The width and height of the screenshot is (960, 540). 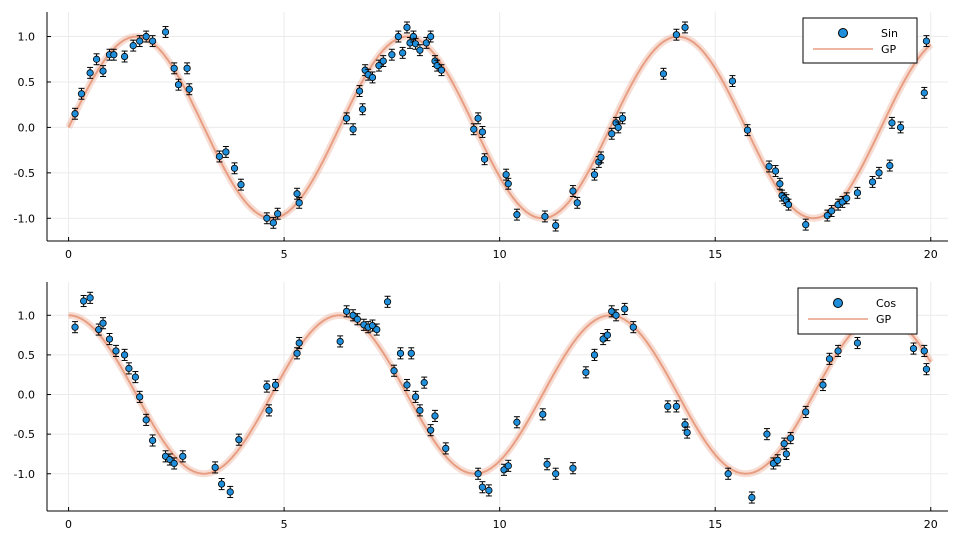 I want to click on legend-box, so click(x=860, y=40).